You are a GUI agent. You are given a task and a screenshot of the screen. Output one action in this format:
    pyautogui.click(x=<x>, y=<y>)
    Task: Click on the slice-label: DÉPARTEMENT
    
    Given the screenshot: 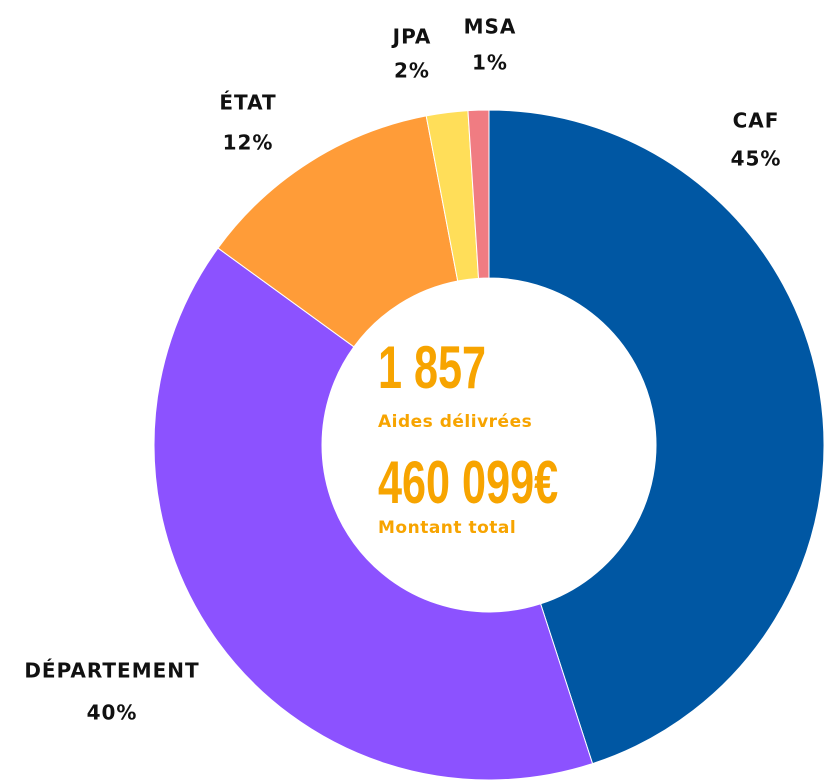 What is the action you would take?
    pyautogui.click(x=111, y=671)
    